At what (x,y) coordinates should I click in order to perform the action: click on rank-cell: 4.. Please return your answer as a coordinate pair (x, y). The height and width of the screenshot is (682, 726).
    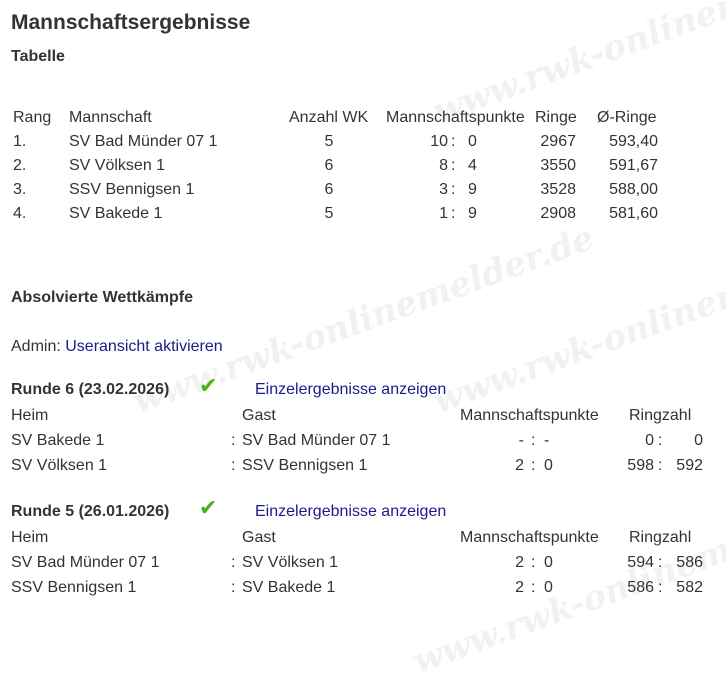
    Looking at the image, I should click on (20, 213).